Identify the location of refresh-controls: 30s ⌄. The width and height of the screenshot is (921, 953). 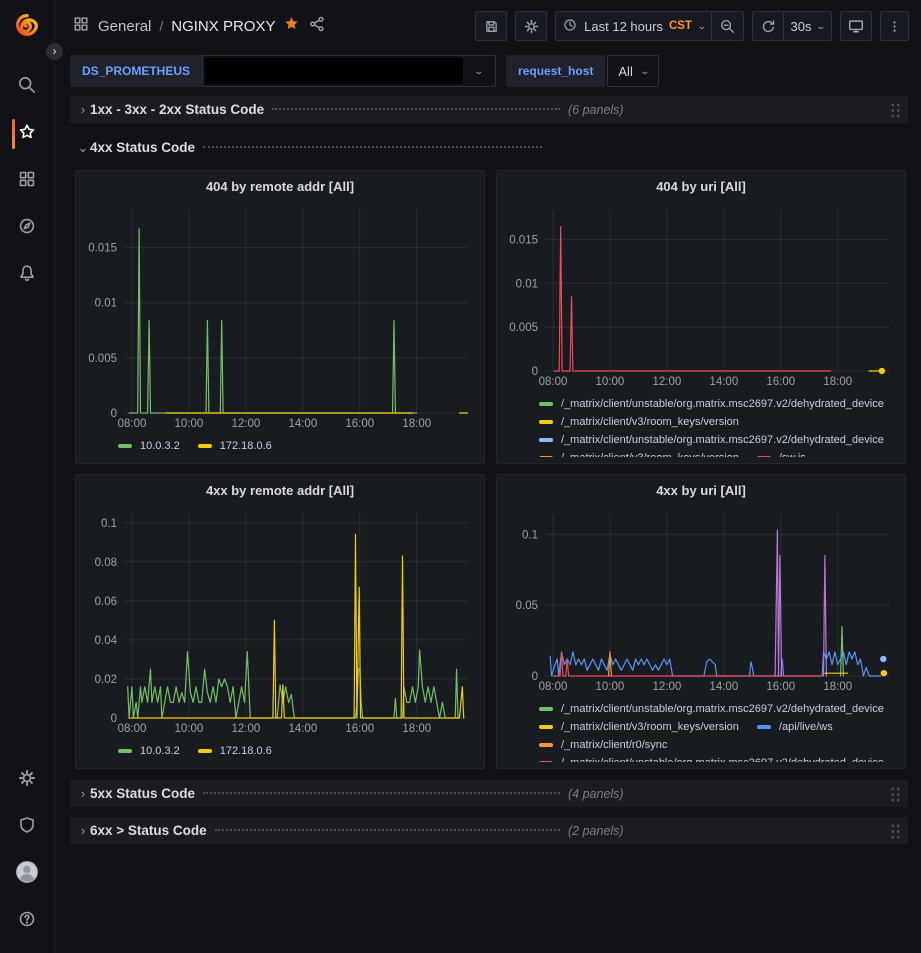
(792, 26).